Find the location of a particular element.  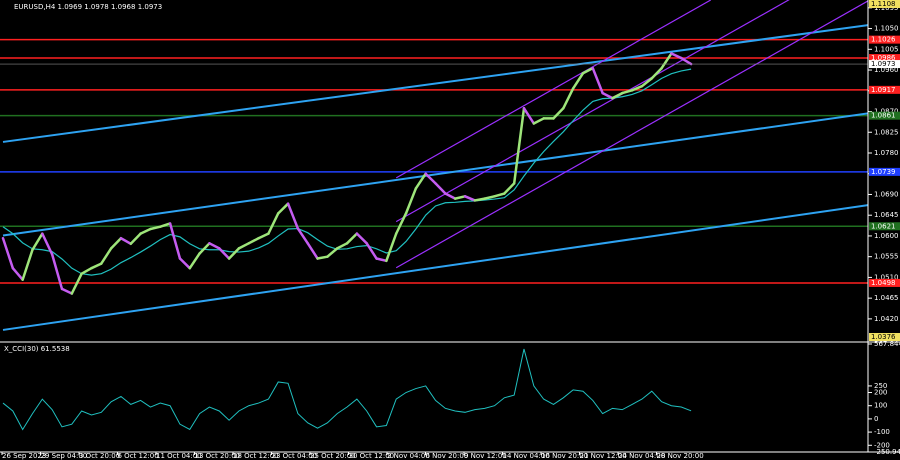

level-label: 1.0861 is located at coordinates (883, 116).